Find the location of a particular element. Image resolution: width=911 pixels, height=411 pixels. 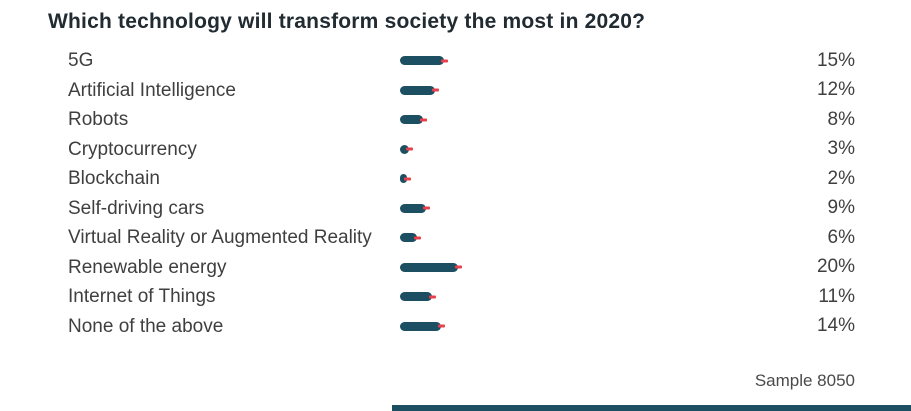

chart-row: 5G 15% is located at coordinates (461, 61).